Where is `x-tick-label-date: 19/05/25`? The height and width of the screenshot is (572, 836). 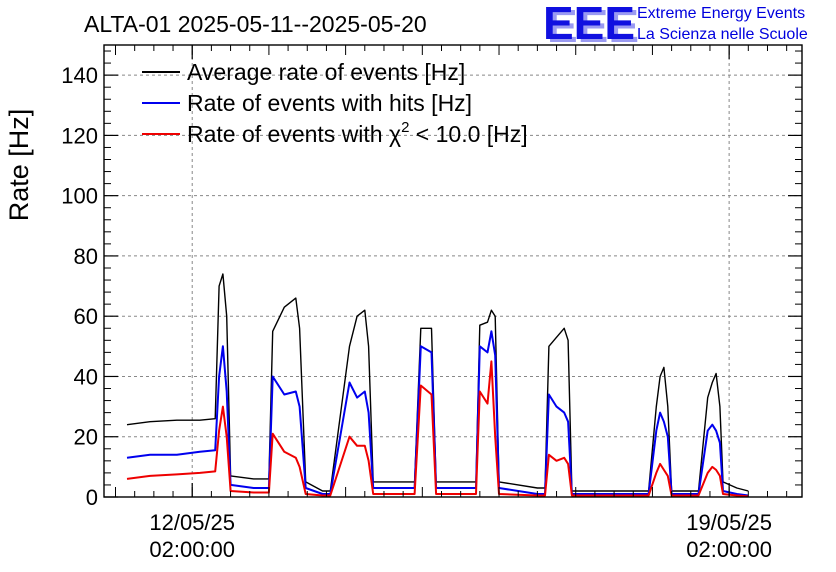 x-tick-label-date: 19/05/25 is located at coordinates (729, 522).